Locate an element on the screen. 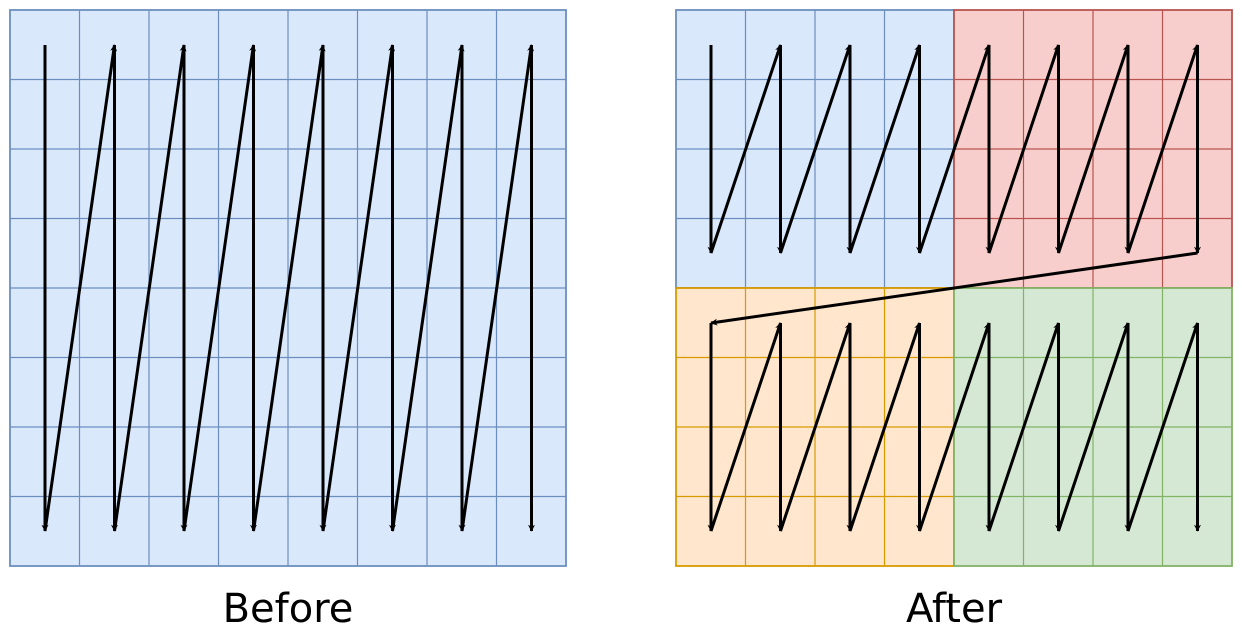 This screenshot has height=636, width=1242. after-caption: After is located at coordinates (954, 609).